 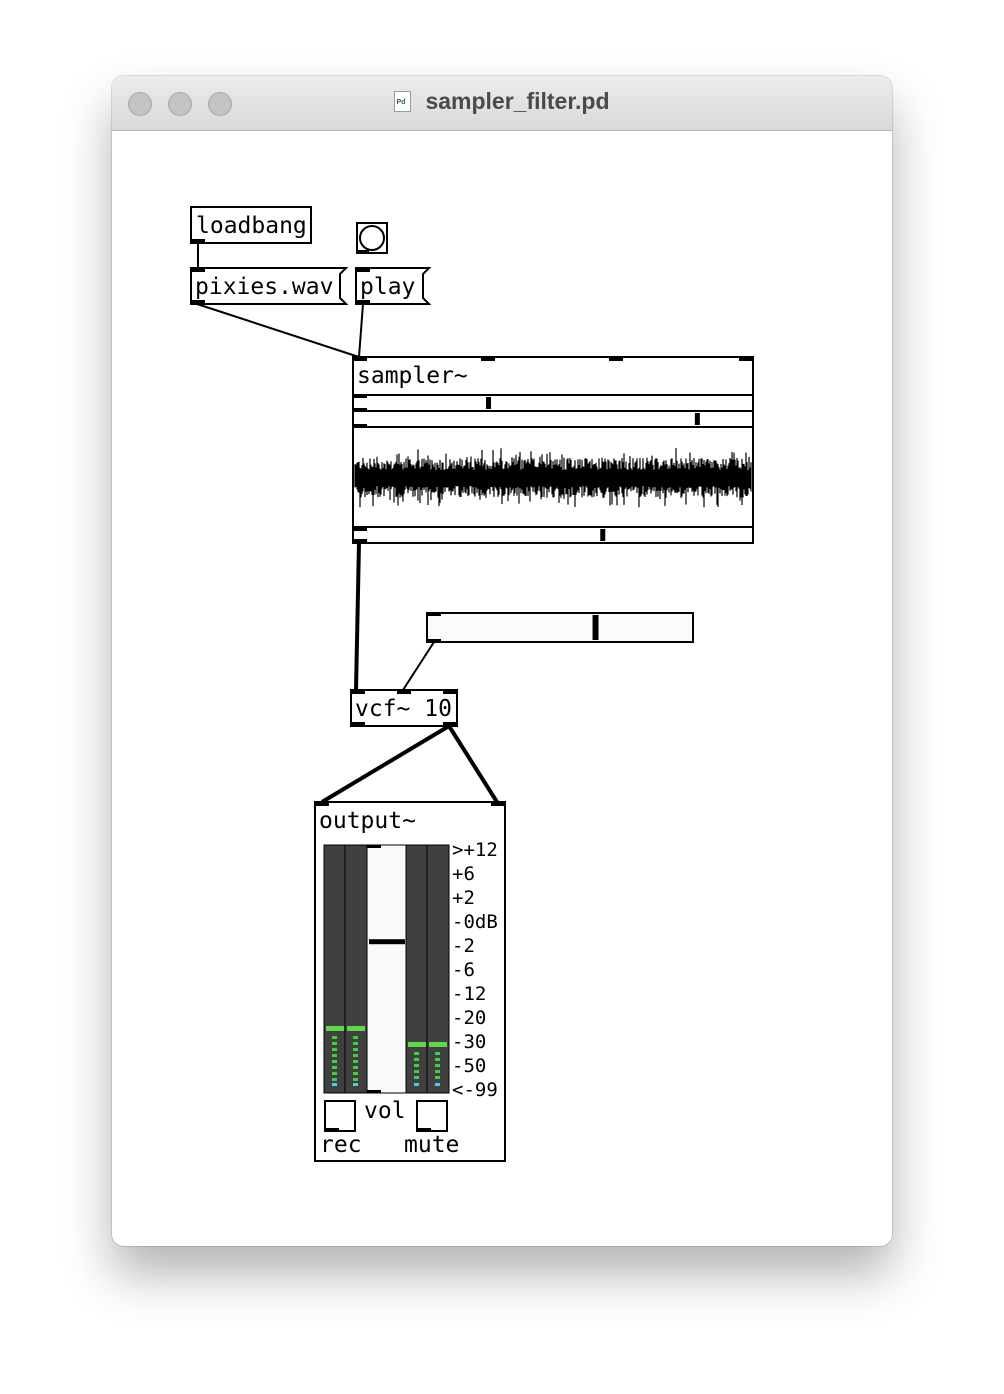 What do you see at coordinates (140, 104) in the screenshot?
I see `close-button` at bounding box center [140, 104].